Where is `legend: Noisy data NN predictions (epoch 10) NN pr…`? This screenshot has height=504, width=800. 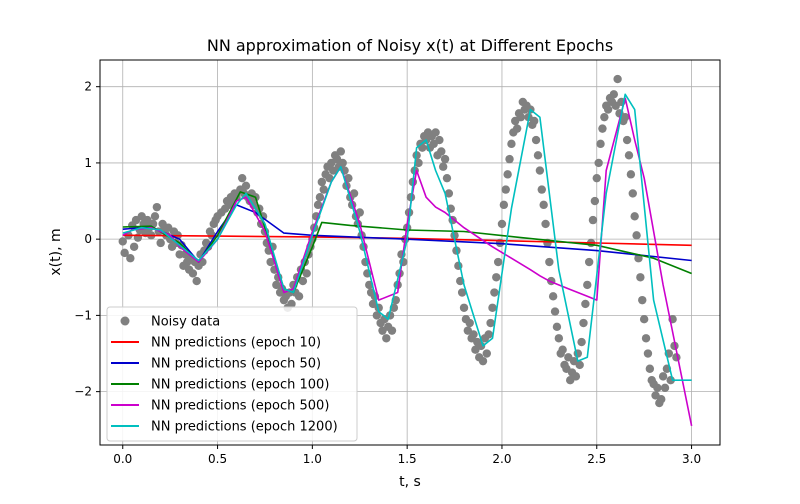 legend: Noisy data NN predictions (epoch 10) NN pr… is located at coordinates (232, 374).